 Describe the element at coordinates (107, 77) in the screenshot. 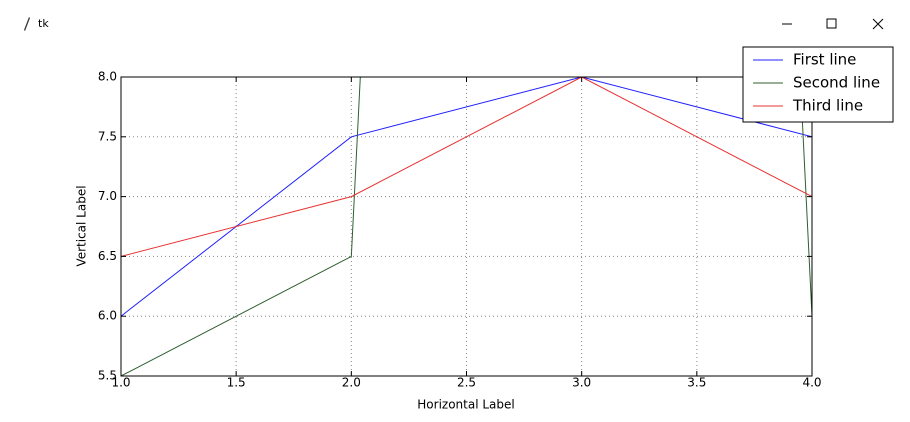

I see `y-tick-label: 8.0` at that location.